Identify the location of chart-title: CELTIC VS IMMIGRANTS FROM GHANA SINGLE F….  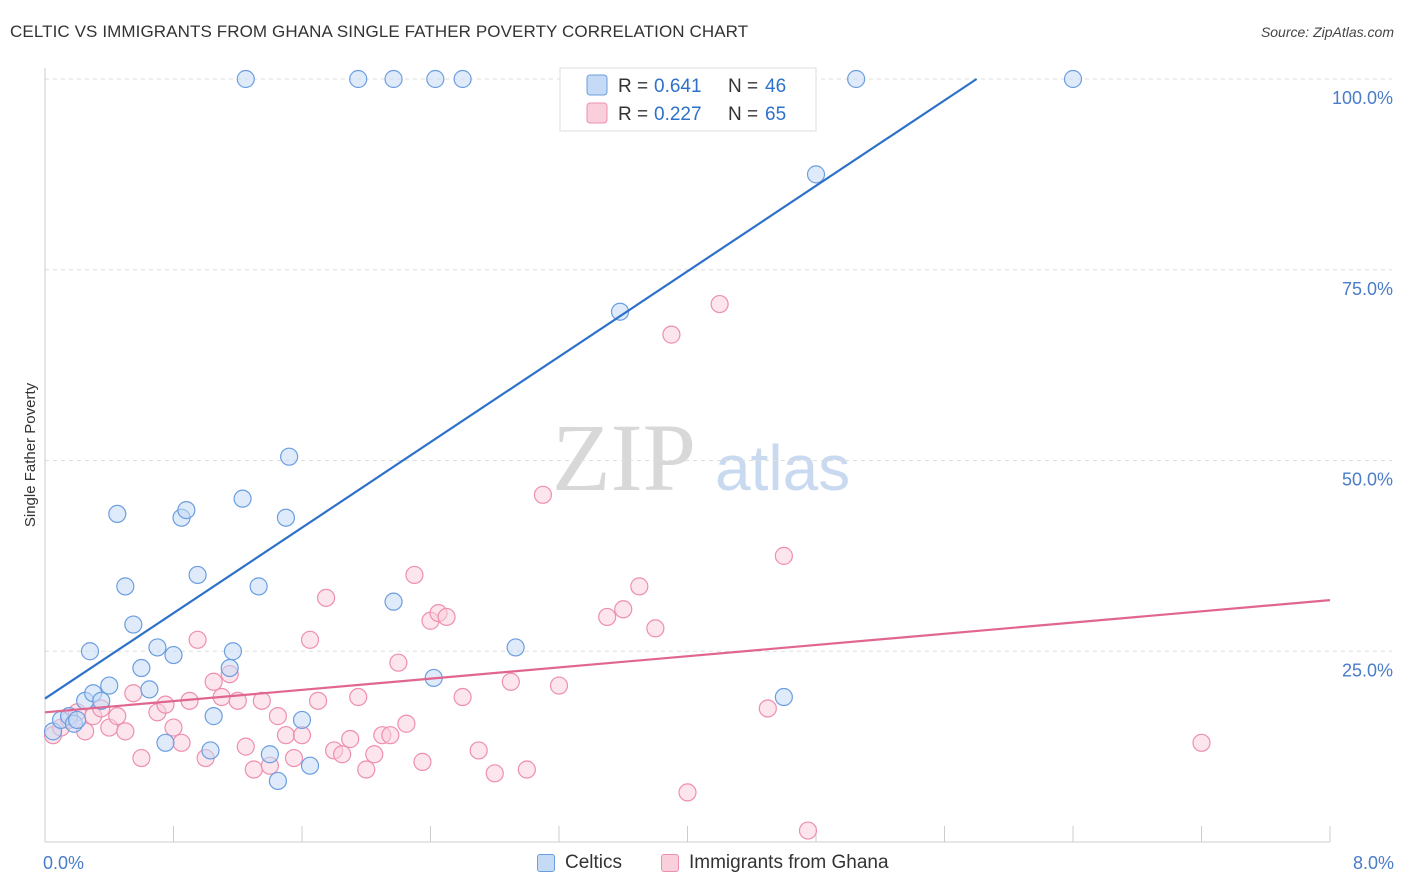
(379, 31).